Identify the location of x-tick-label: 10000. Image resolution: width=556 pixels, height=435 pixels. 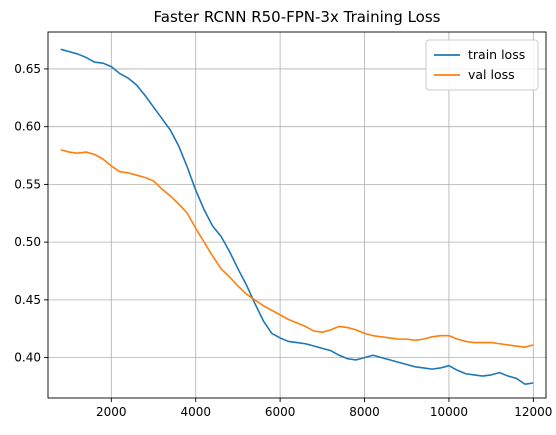
(449, 412).